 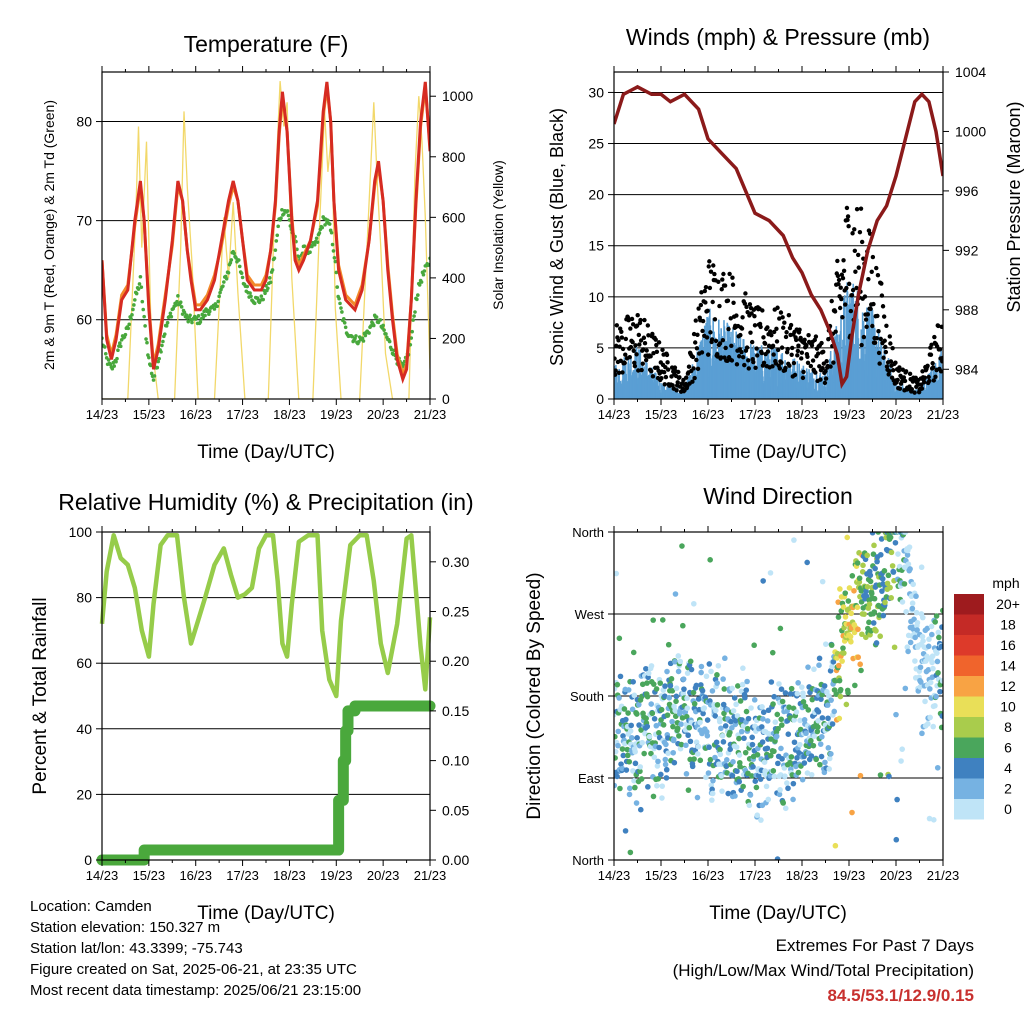 I want to click on x-tick-label: 16/23, so click(x=708, y=875).